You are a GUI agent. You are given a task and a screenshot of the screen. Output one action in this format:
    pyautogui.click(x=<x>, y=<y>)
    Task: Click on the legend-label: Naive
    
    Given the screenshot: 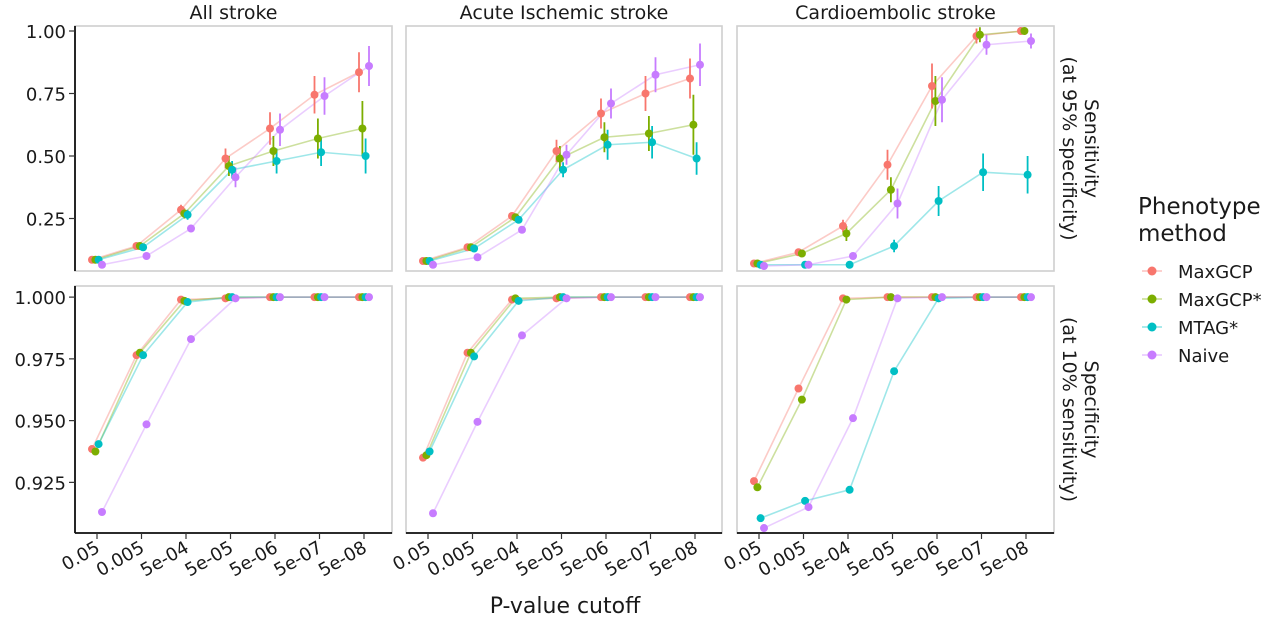 What is the action you would take?
    pyautogui.click(x=1203, y=356)
    